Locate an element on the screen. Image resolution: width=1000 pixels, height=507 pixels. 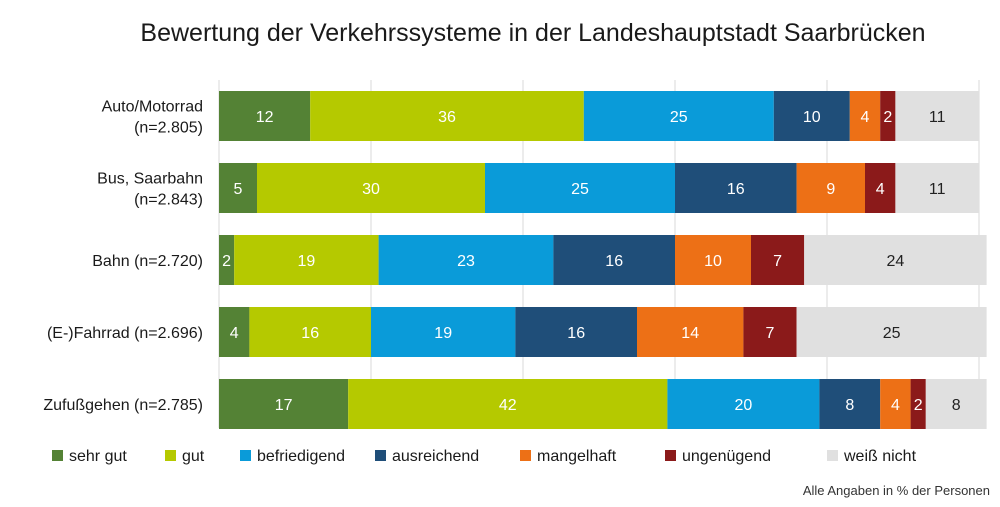
data-label: 17 is located at coordinates (284, 405).